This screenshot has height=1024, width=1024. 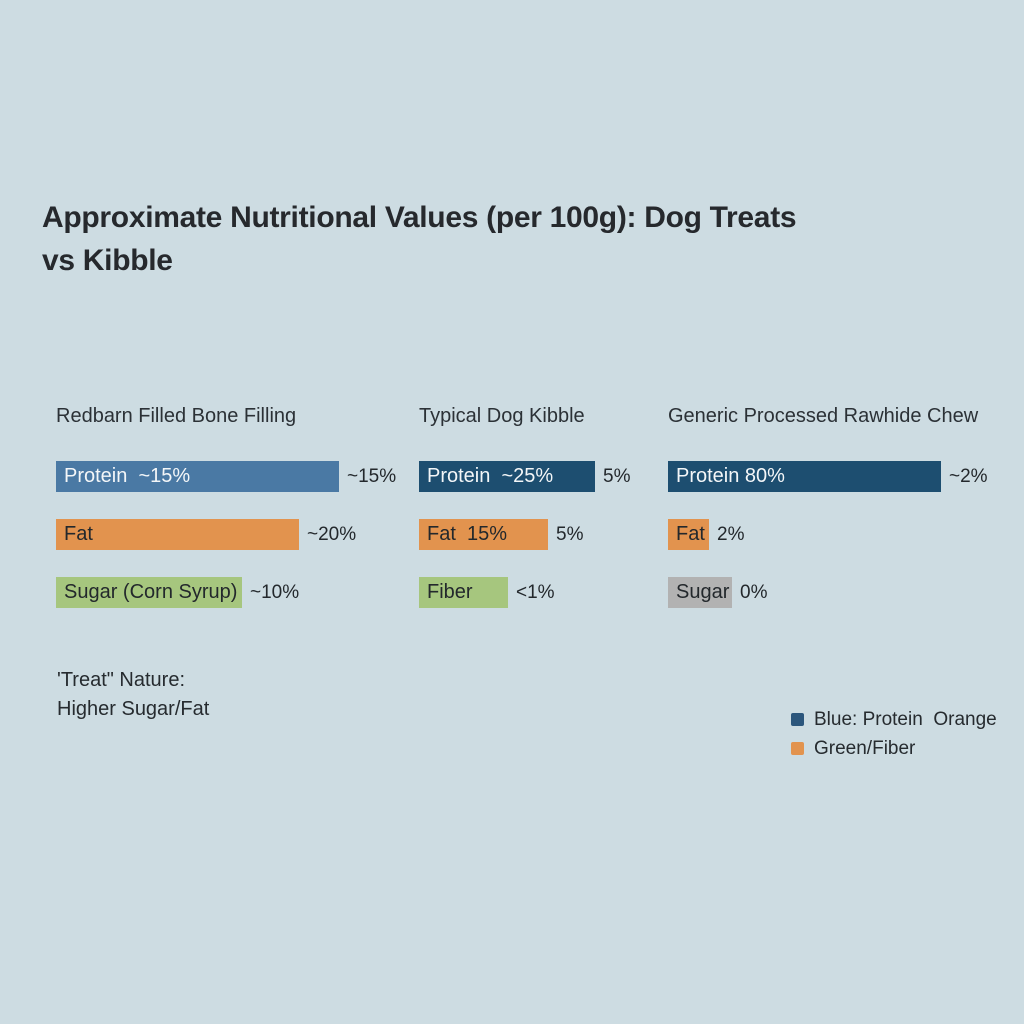 I want to click on fiber-bar: Fiber, so click(x=463, y=592).